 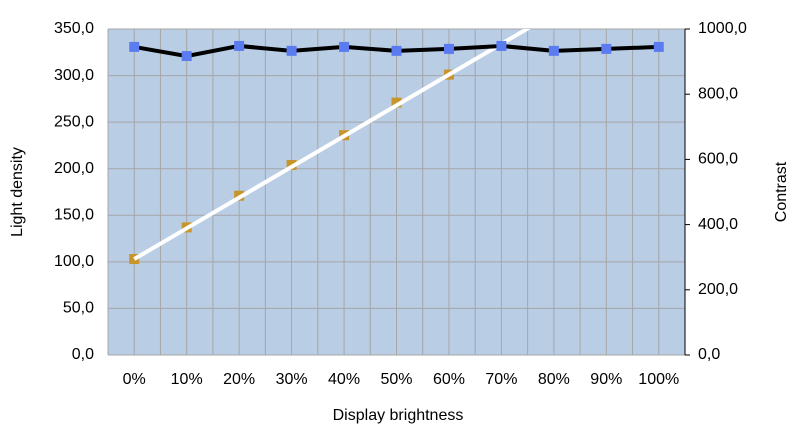 What do you see at coordinates (17, 192) in the screenshot?
I see `y-axis-title: Light density` at bounding box center [17, 192].